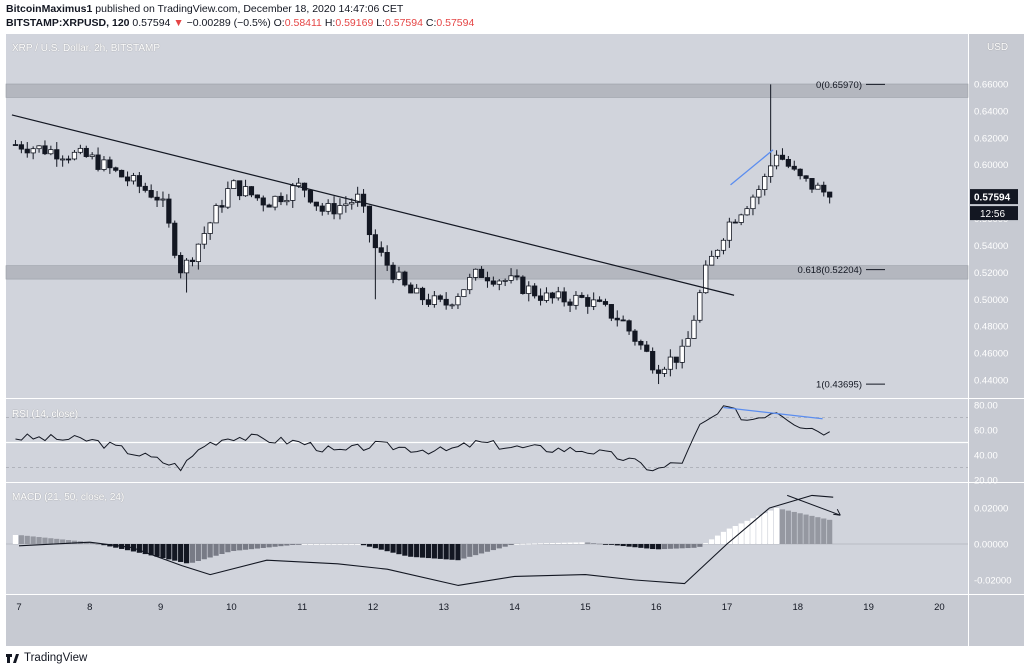 The height and width of the screenshot is (671, 1024). Describe the element at coordinates (422, 536) in the screenshot. I see `macd-histogram` at that location.